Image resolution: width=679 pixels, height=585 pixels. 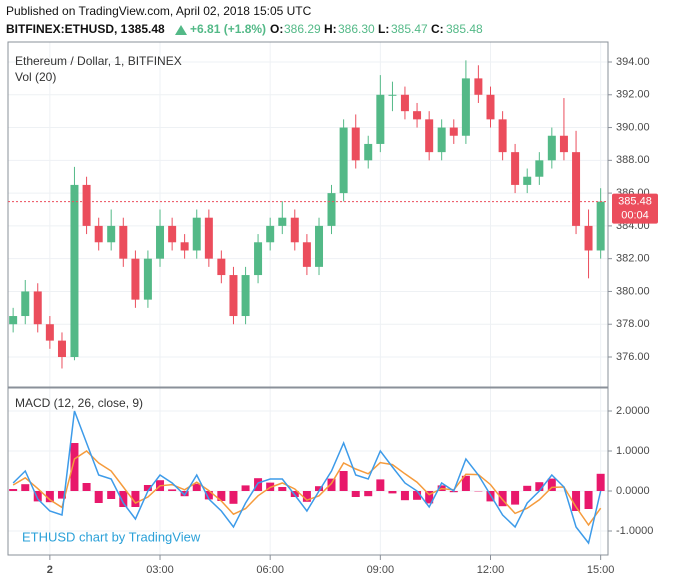 What do you see at coordinates (633, 127) in the screenshot?
I see `y-tick-label: 390.00` at bounding box center [633, 127].